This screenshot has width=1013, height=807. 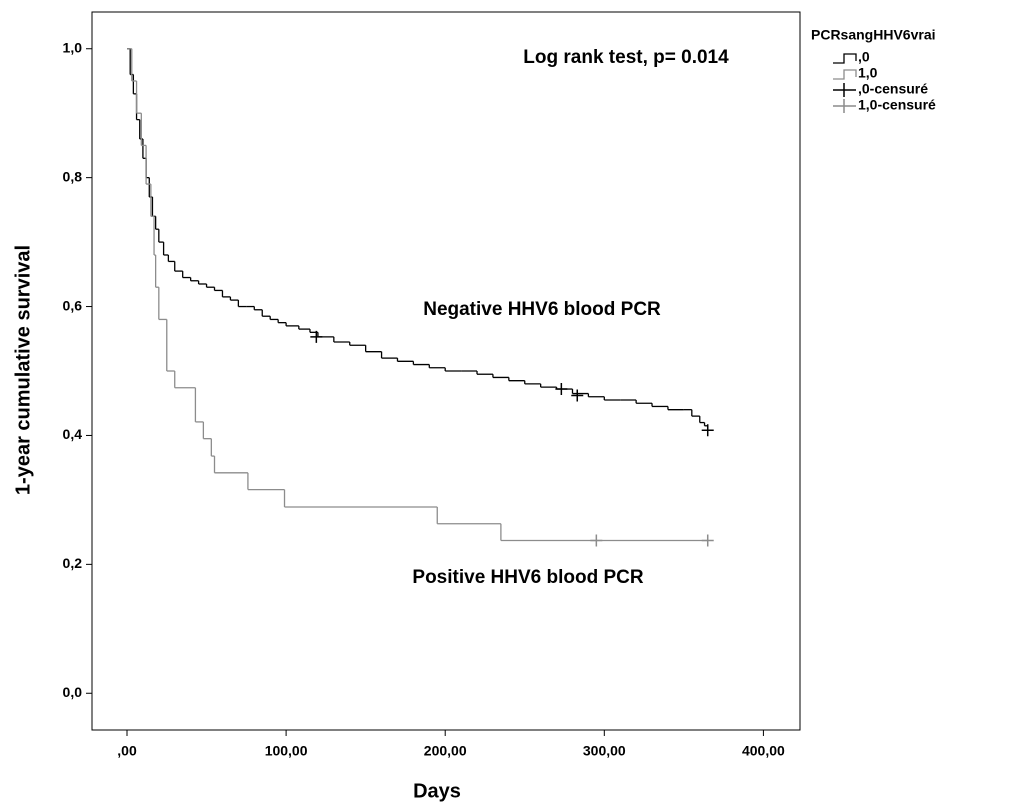 I want to click on annotation: Log rank test, p= 0.014, so click(x=626, y=57).